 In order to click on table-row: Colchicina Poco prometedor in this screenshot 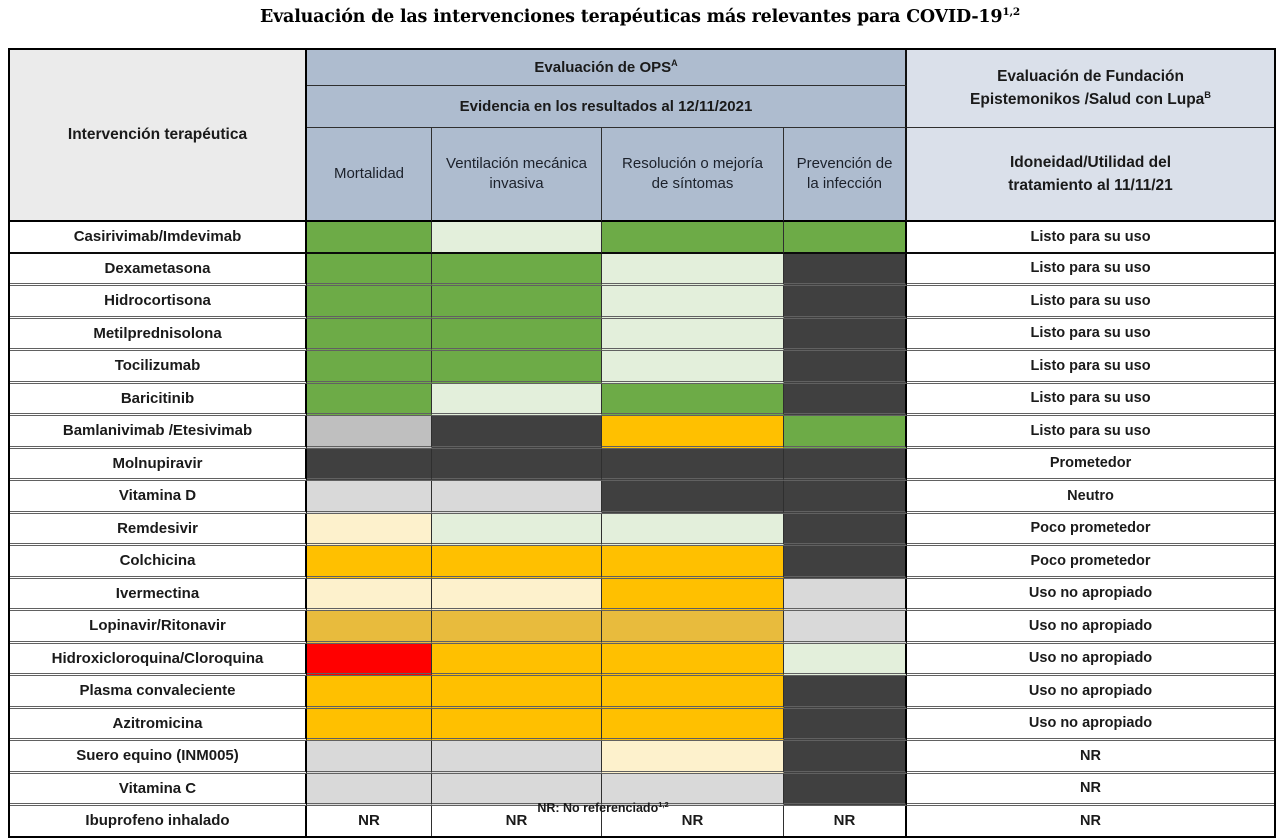, I will do `click(642, 562)`.